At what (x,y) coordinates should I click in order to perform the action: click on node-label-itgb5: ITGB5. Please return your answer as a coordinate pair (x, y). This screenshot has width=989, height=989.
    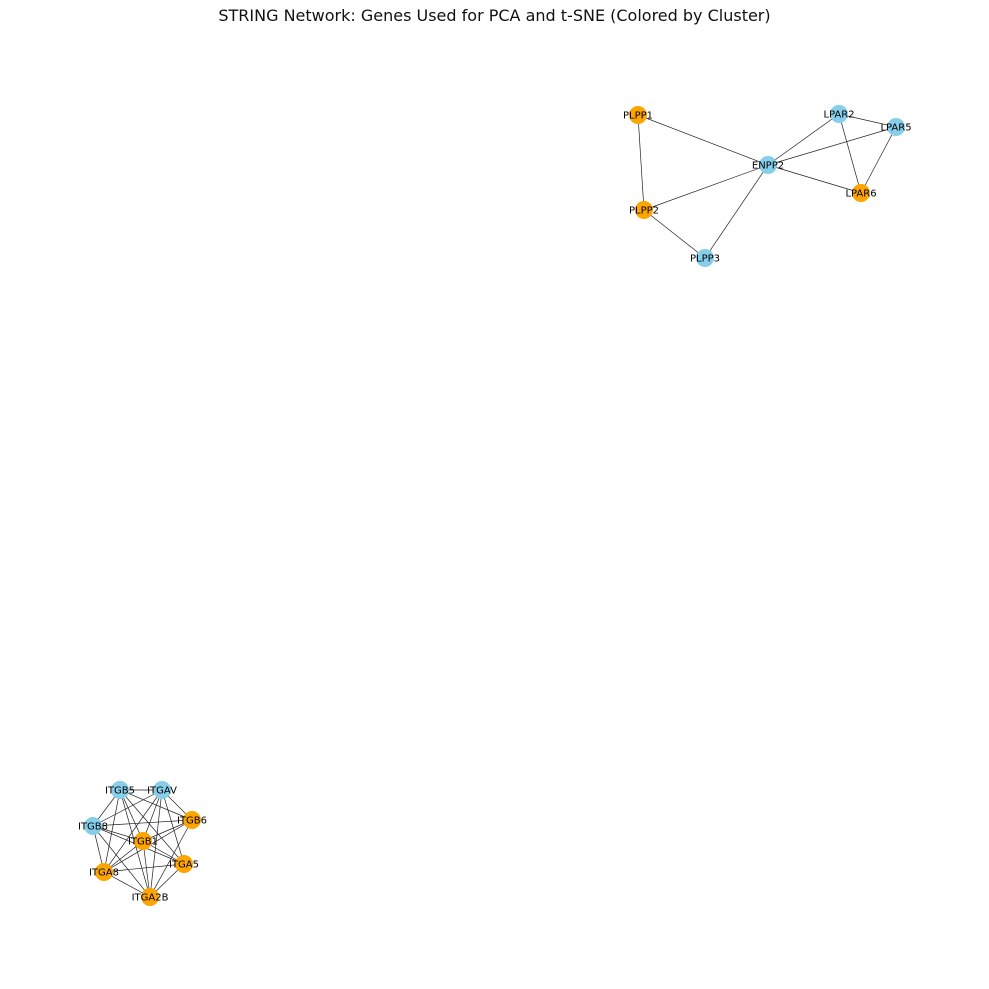
    Looking at the image, I should click on (120, 791).